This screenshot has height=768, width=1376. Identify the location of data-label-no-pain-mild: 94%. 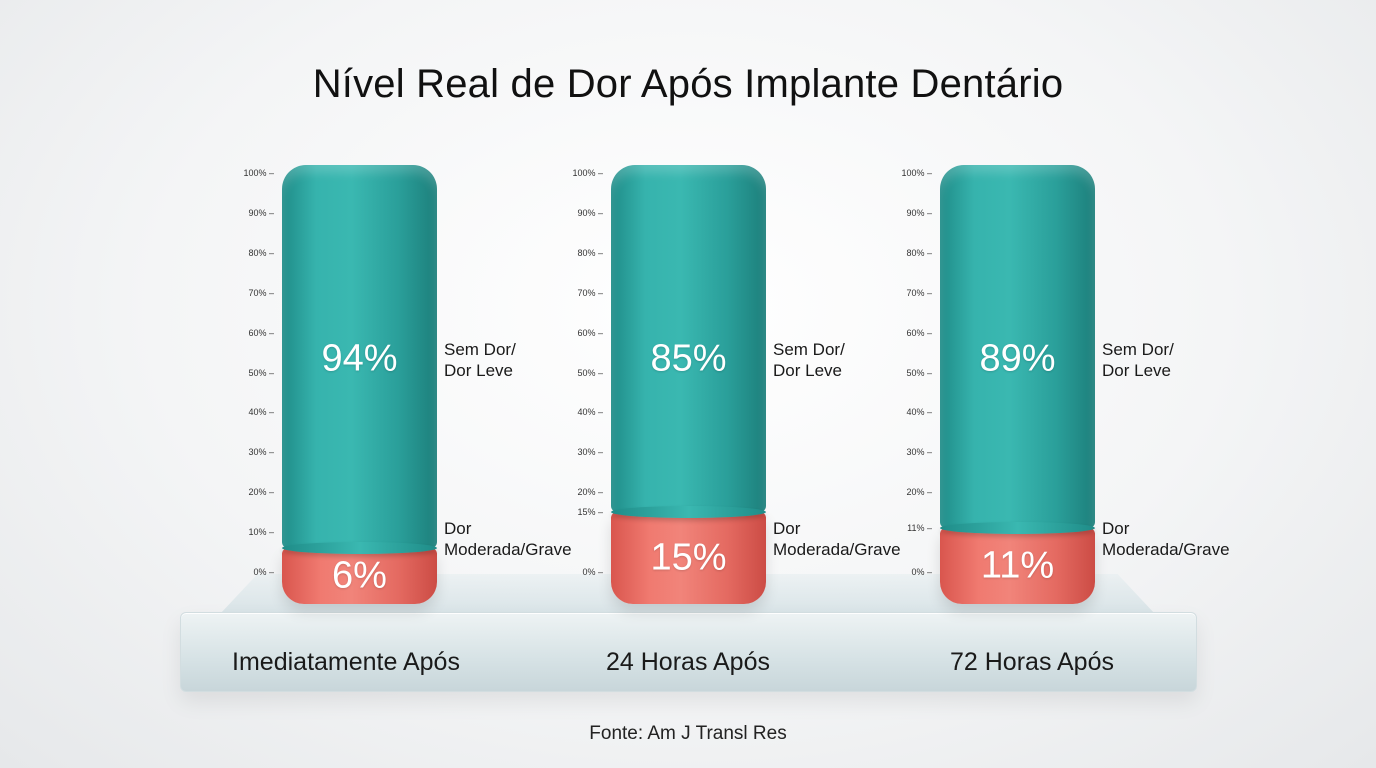
(359, 358).